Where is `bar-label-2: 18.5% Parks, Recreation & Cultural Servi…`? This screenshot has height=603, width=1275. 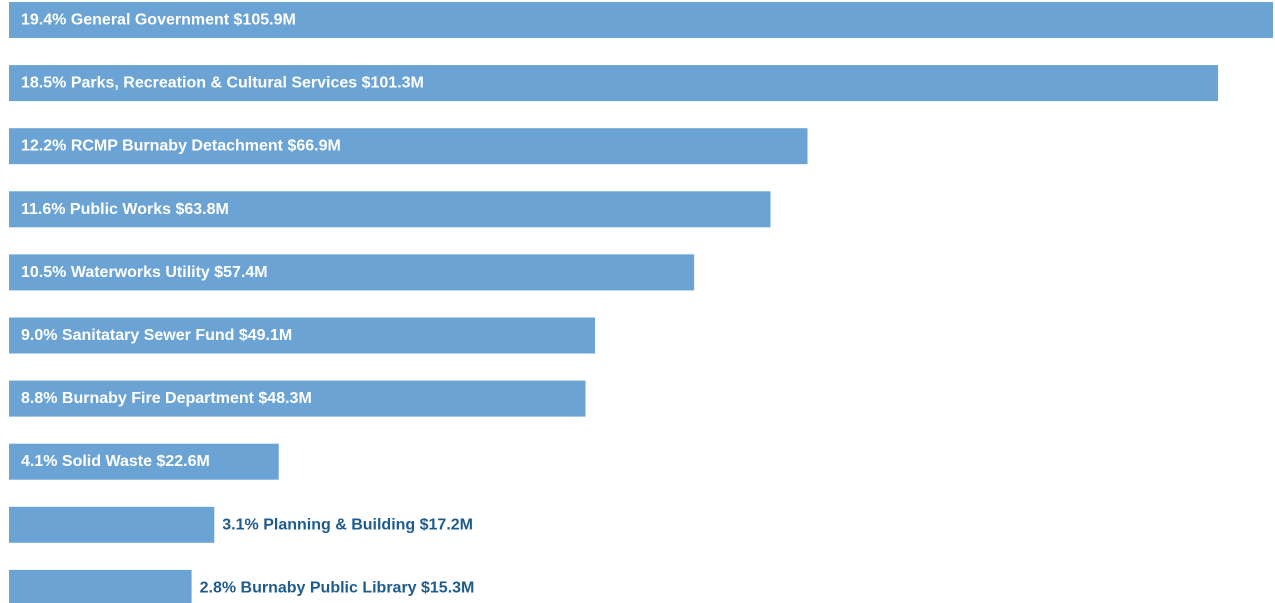 bar-label-2: 18.5% Parks, Recreation & Cultural Servi… is located at coordinates (222, 83).